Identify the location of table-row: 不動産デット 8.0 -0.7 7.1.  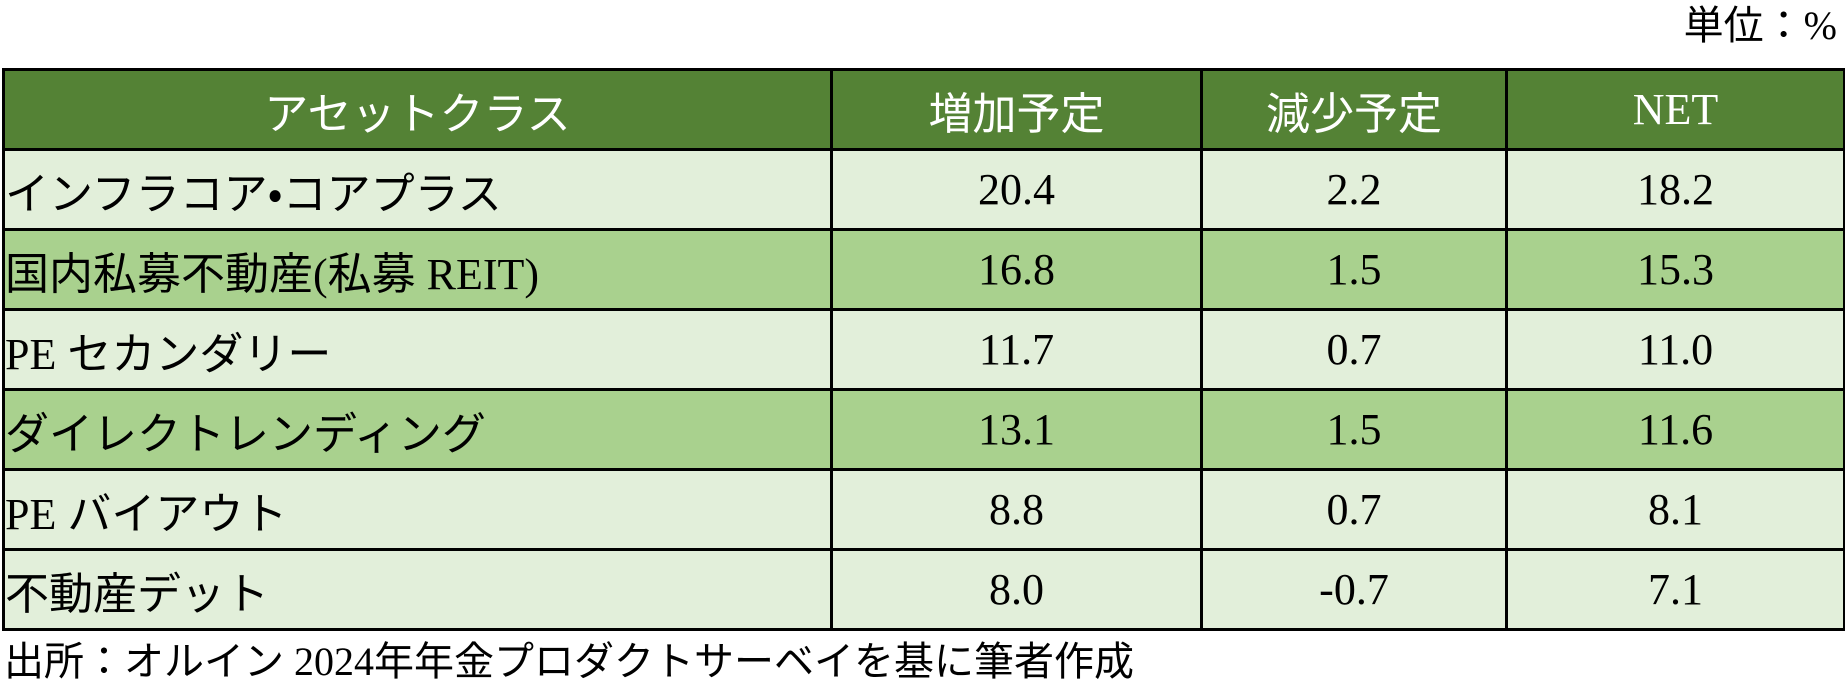
(923, 589).